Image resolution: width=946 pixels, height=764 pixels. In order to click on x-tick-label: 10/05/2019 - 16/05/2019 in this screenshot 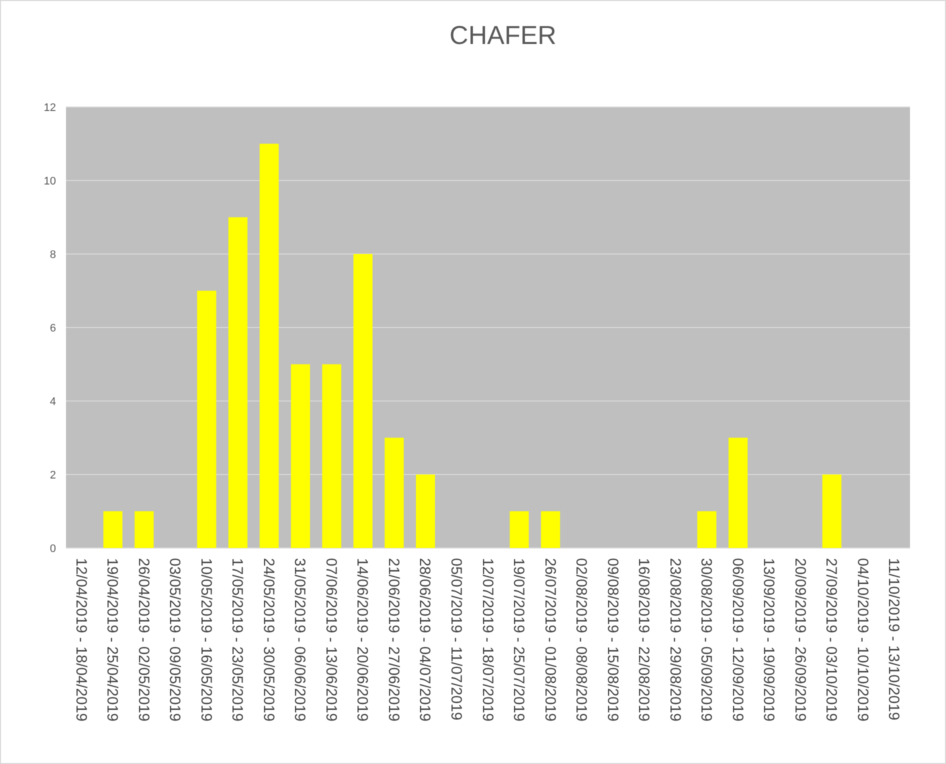, I will do `click(205, 640)`.